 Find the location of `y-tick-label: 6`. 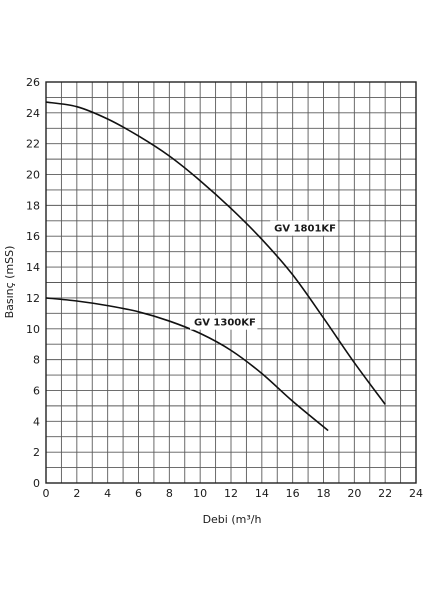

y-tick-label: 6 is located at coordinates (36, 390).